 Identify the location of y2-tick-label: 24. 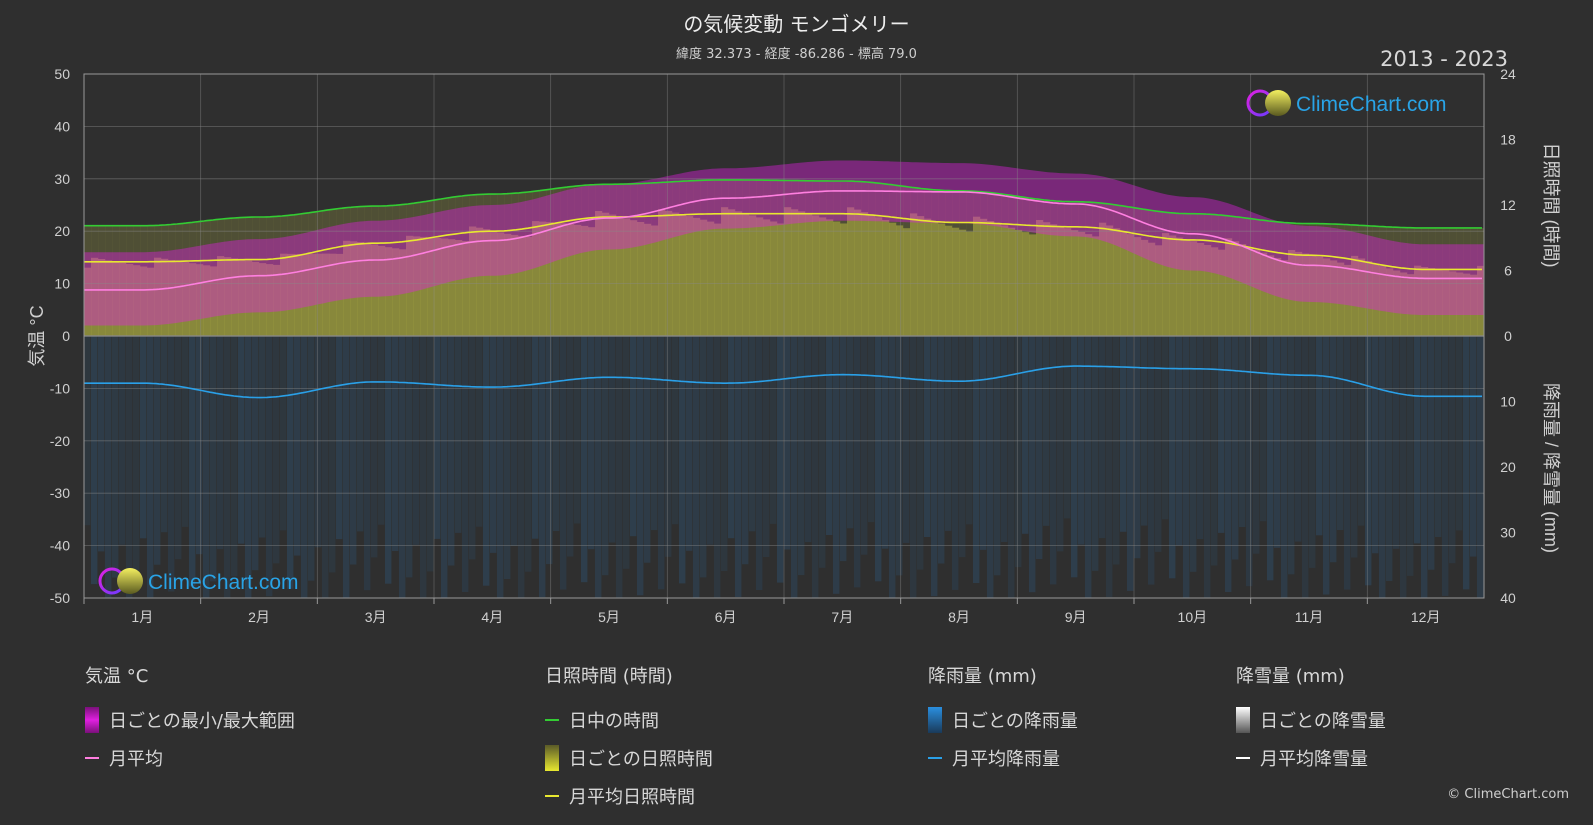
(1508, 74).